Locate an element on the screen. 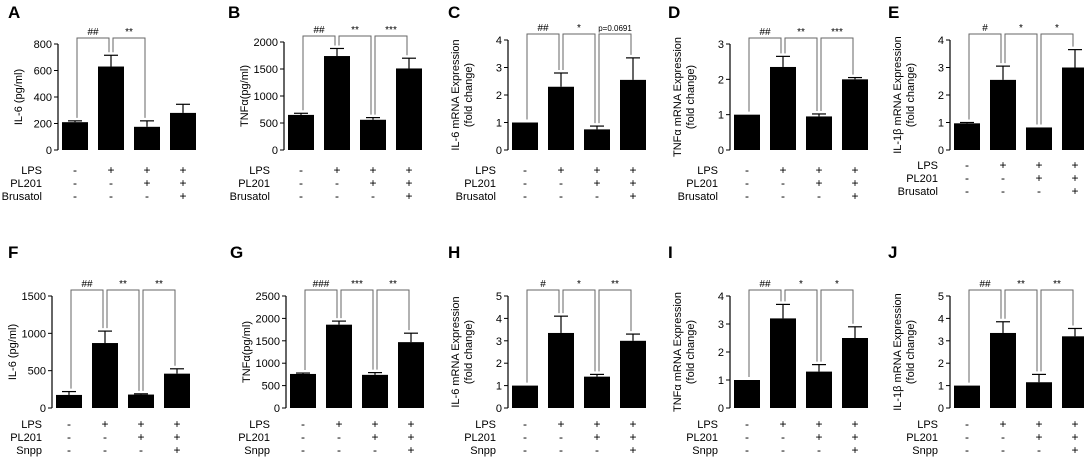  panel-letter: E is located at coordinates (893, 12).